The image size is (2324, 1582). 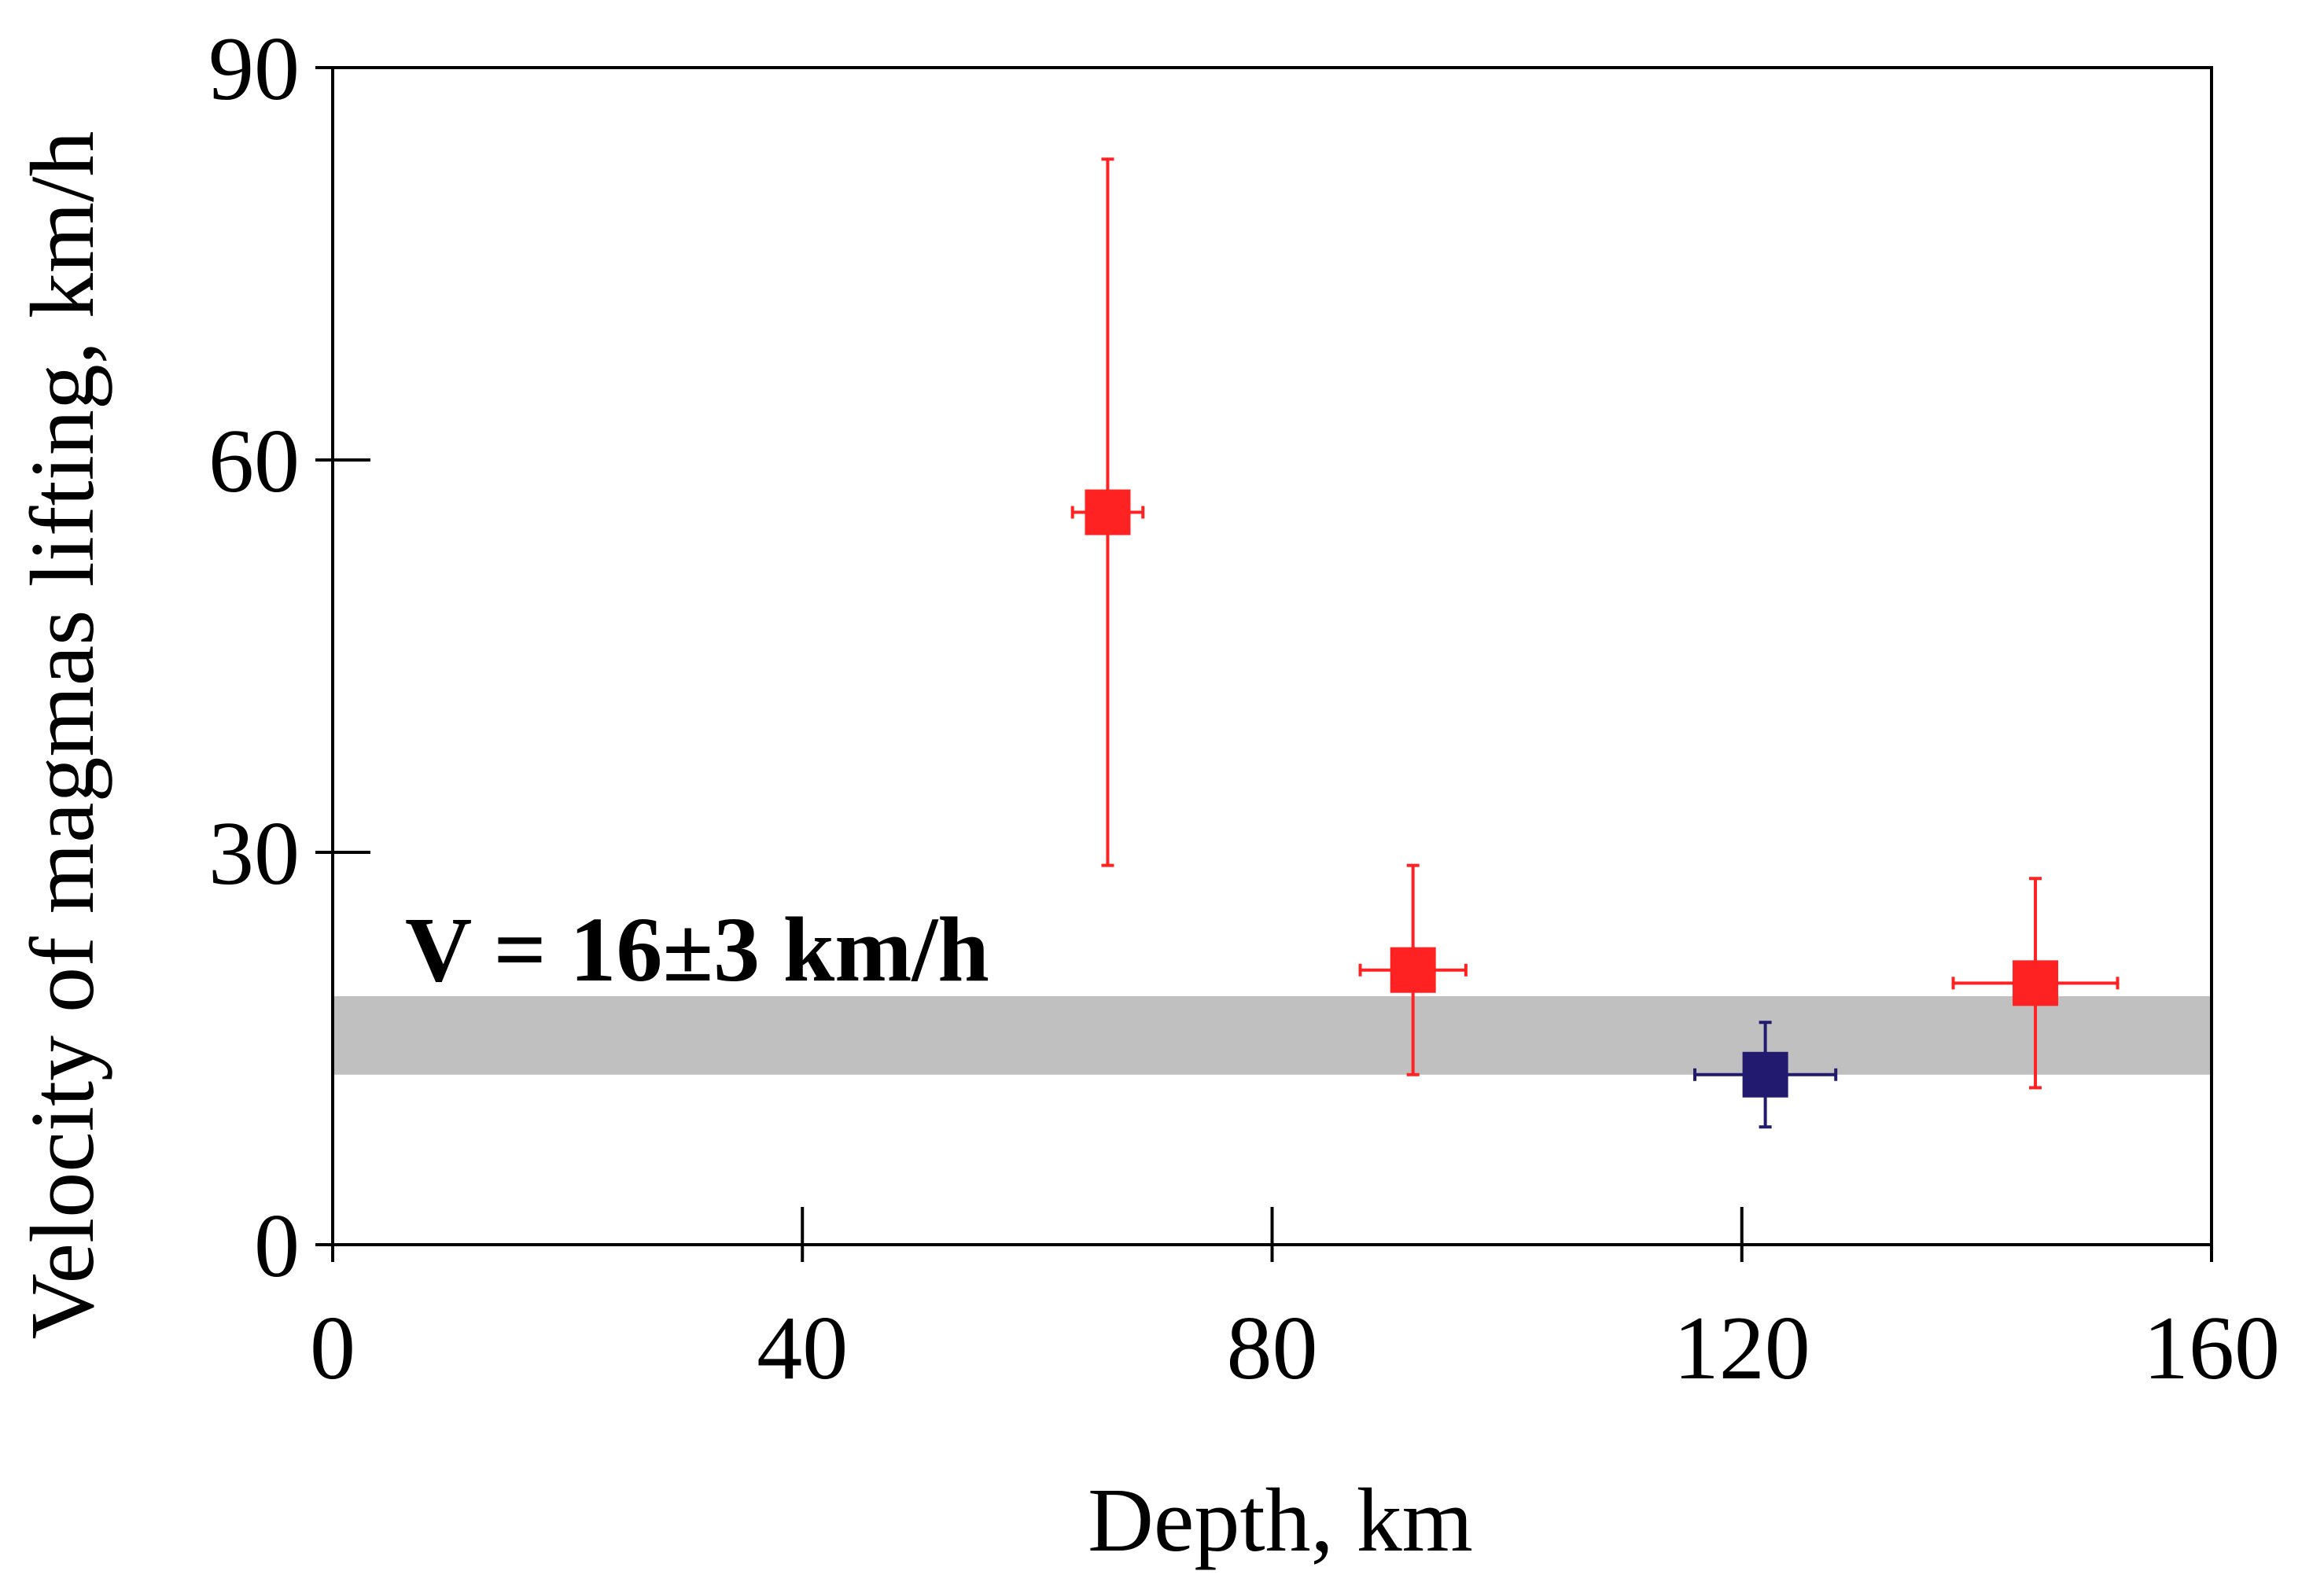 I want to click on band-annotation: V = 16±3 km/h, so click(x=697, y=949).